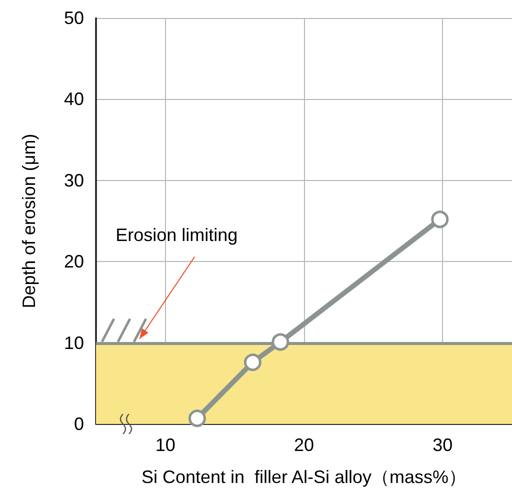  Describe the element at coordinates (74, 99) in the screenshot. I see `y-tick-label: 40` at that location.